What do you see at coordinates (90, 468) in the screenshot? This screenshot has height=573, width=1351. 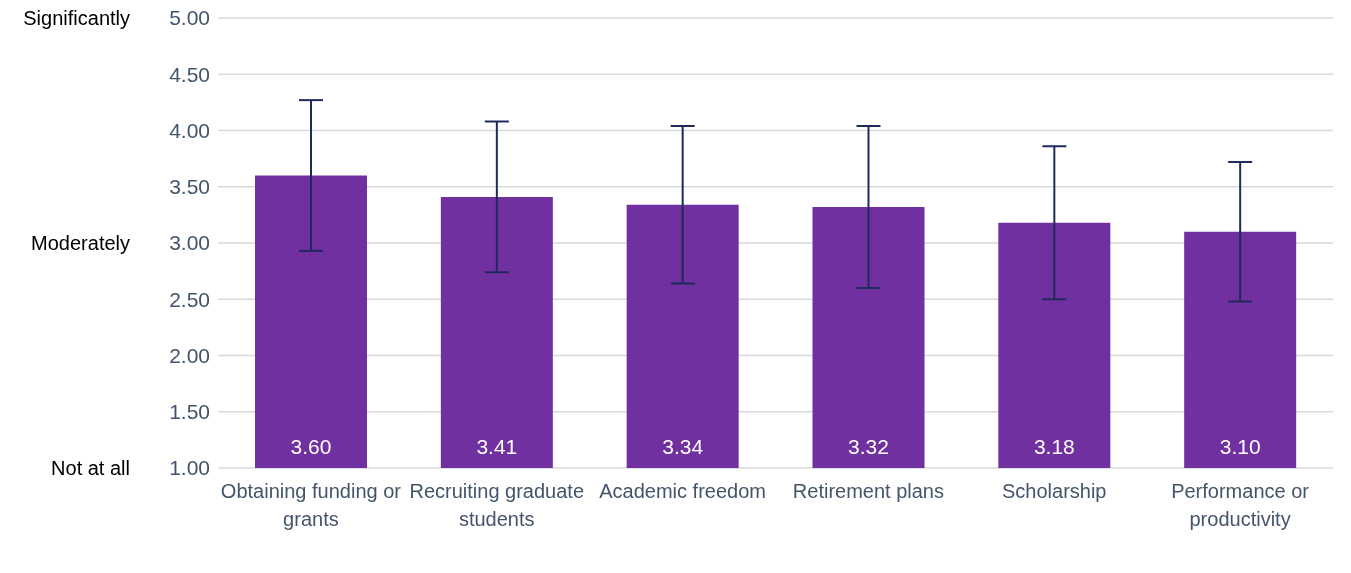 I see `text: Not at all` at bounding box center [90, 468].